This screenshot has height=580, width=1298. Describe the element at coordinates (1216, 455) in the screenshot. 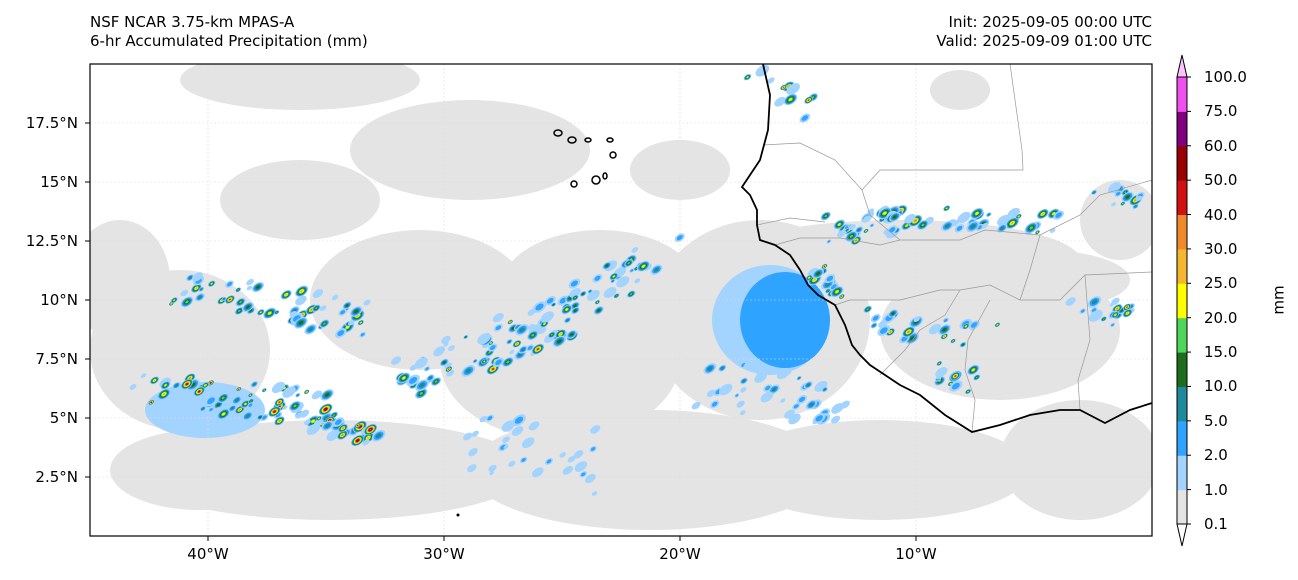

I see `colorbar-label: 2.0` at that location.